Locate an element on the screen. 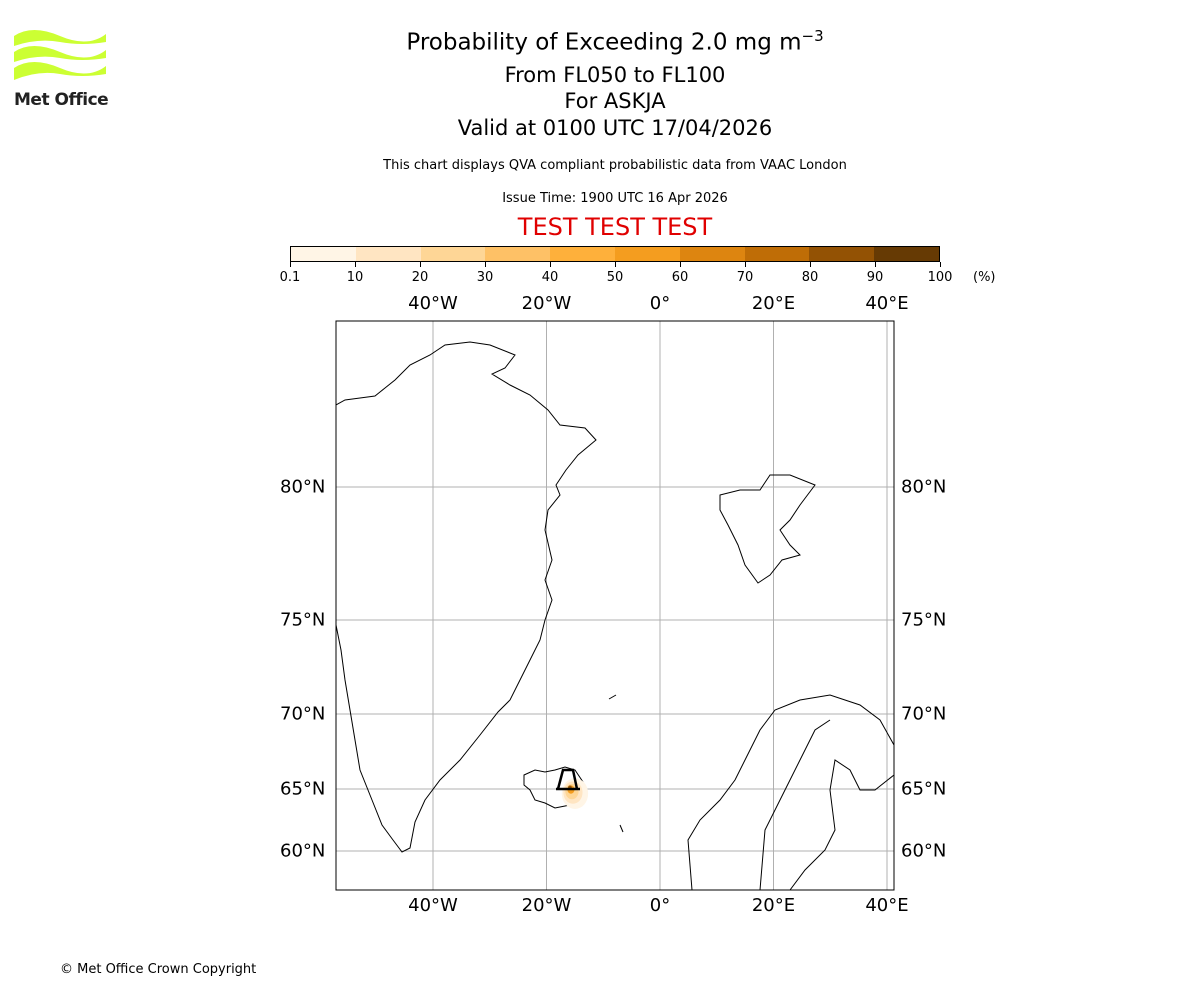 The height and width of the screenshot is (1000, 1200). colorbar-tick-label: 80 is located at coordinates (810, 277).